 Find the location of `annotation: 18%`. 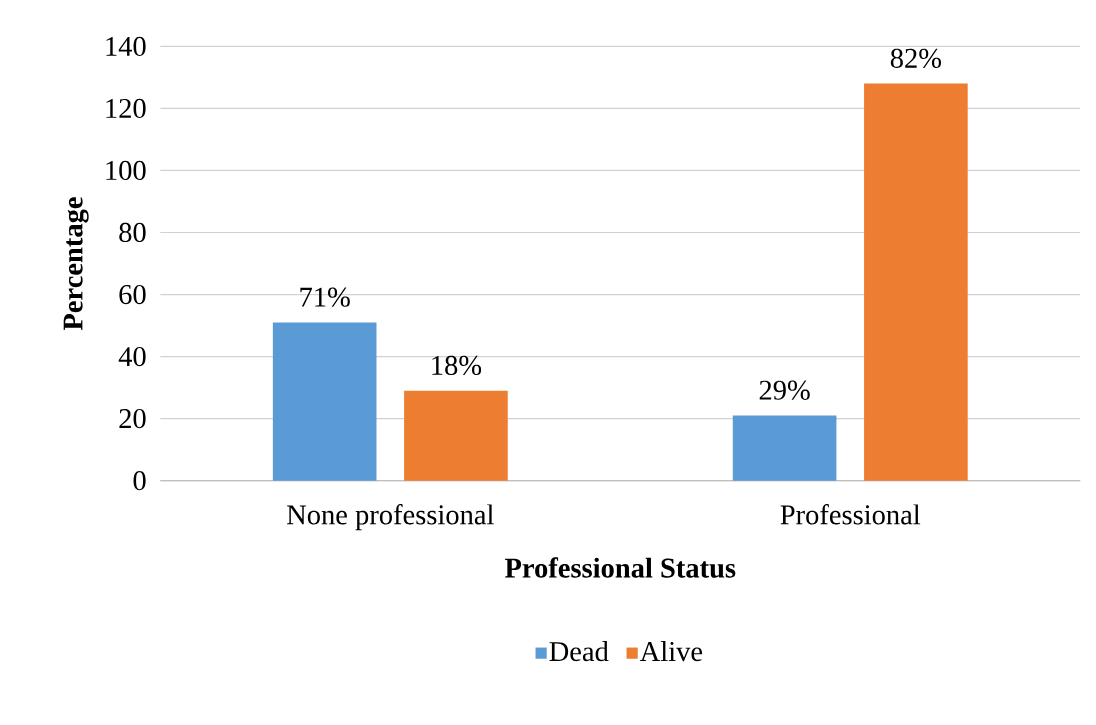

annotation: 18% is located at coordinates (457, 365).